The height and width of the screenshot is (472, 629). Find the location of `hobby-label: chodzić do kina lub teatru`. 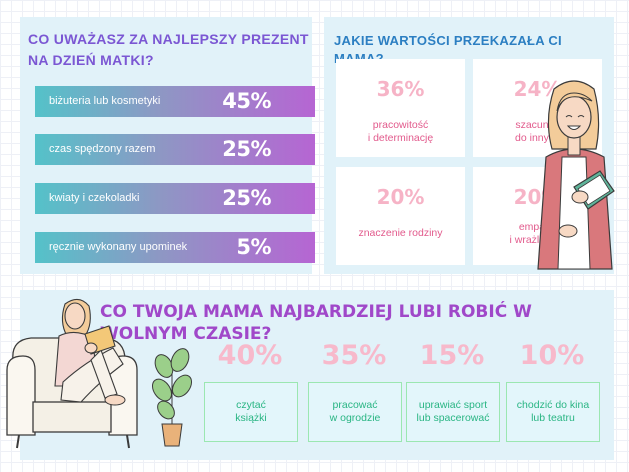

hobby-label: chodzić do kina lub teatru is located at coordinates (553, 411).